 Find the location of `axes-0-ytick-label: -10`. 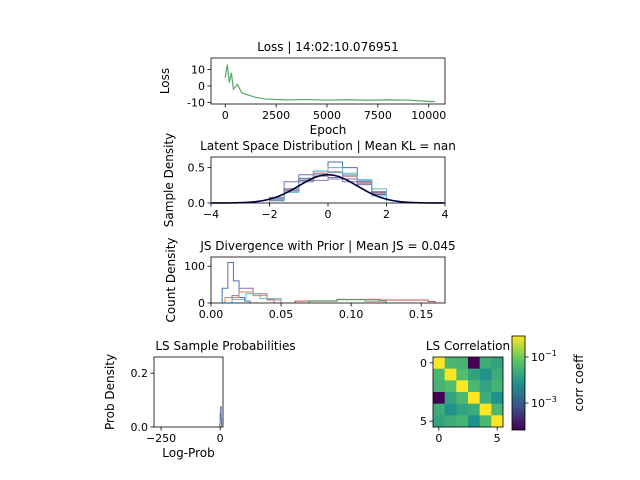

axes-0-ytick-label: -10 is located at coordinates (196, 102).